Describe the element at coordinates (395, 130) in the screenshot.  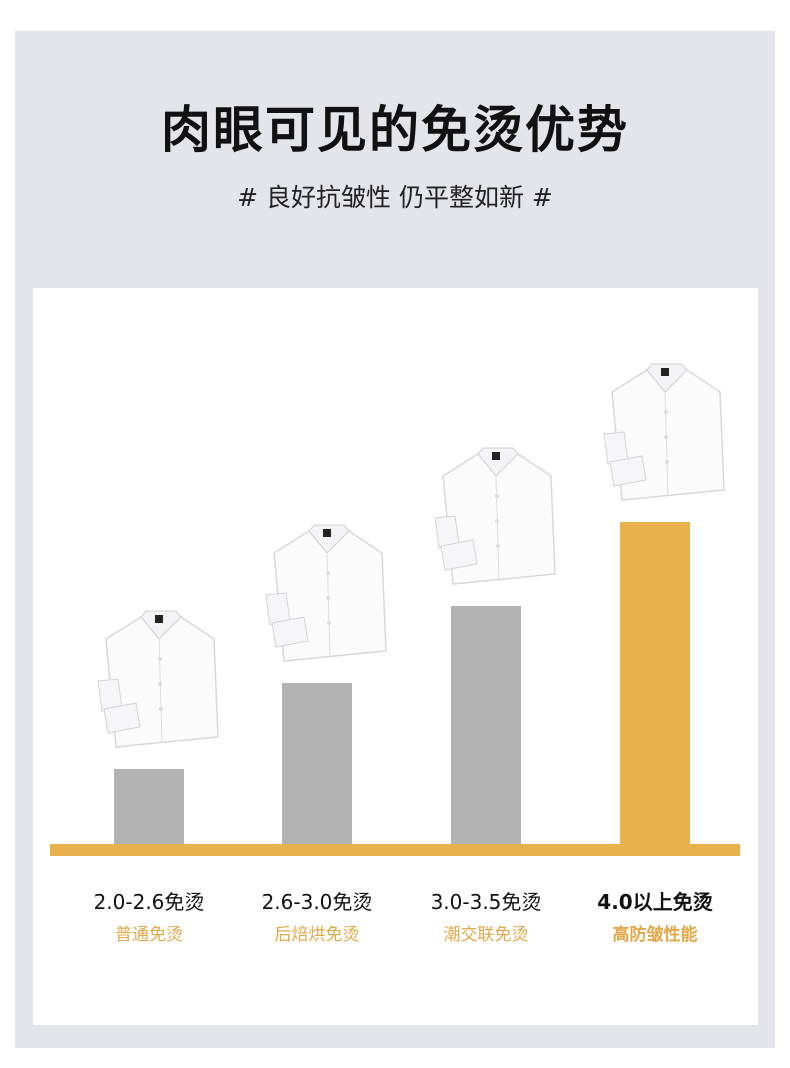
I see `page-title: 肉眼可见的免烫优势` at that location.